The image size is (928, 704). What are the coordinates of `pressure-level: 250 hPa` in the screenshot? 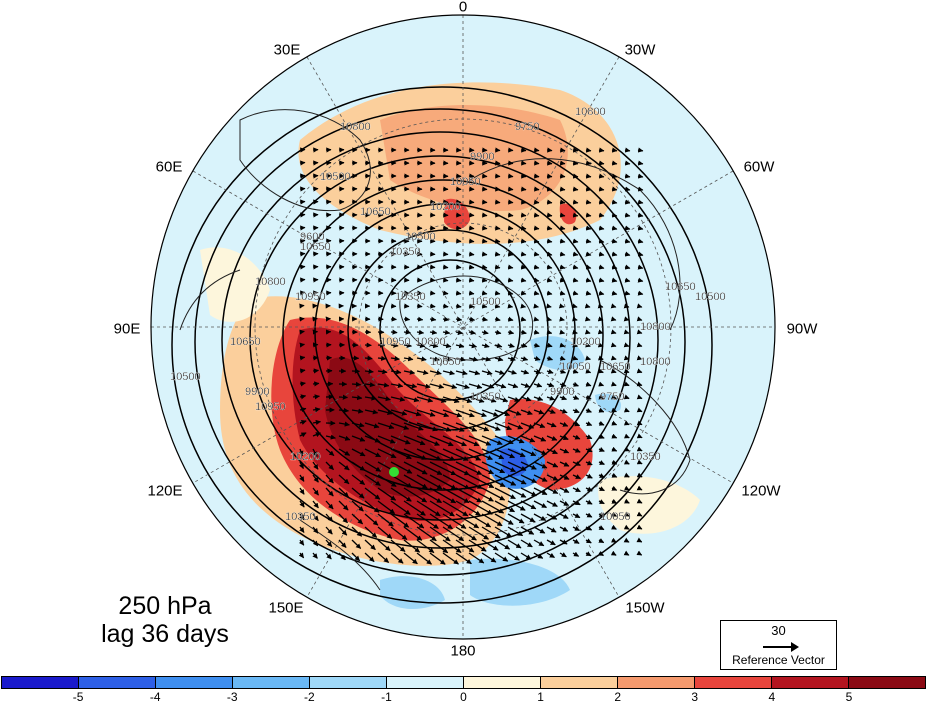 It's located at (165, 606).